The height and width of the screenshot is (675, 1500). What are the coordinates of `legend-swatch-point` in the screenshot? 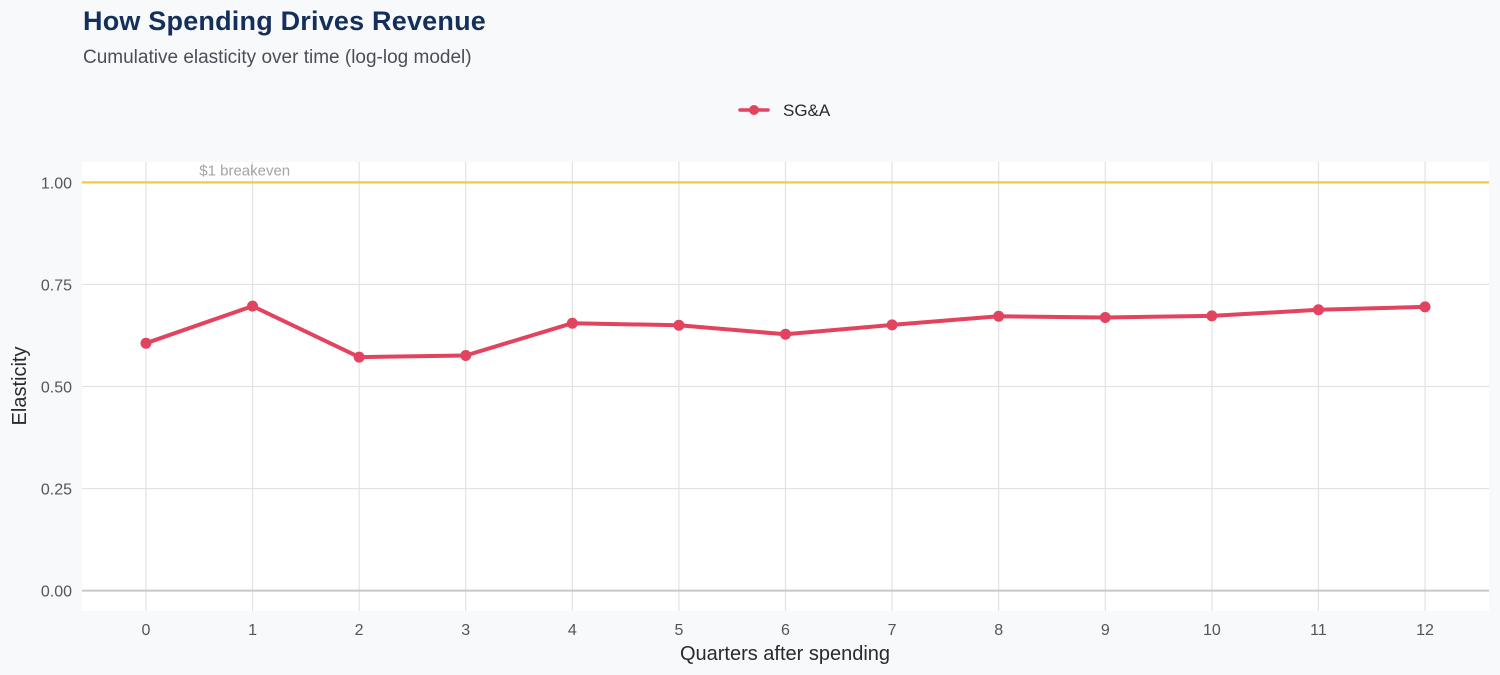 It's located at (754, 110).